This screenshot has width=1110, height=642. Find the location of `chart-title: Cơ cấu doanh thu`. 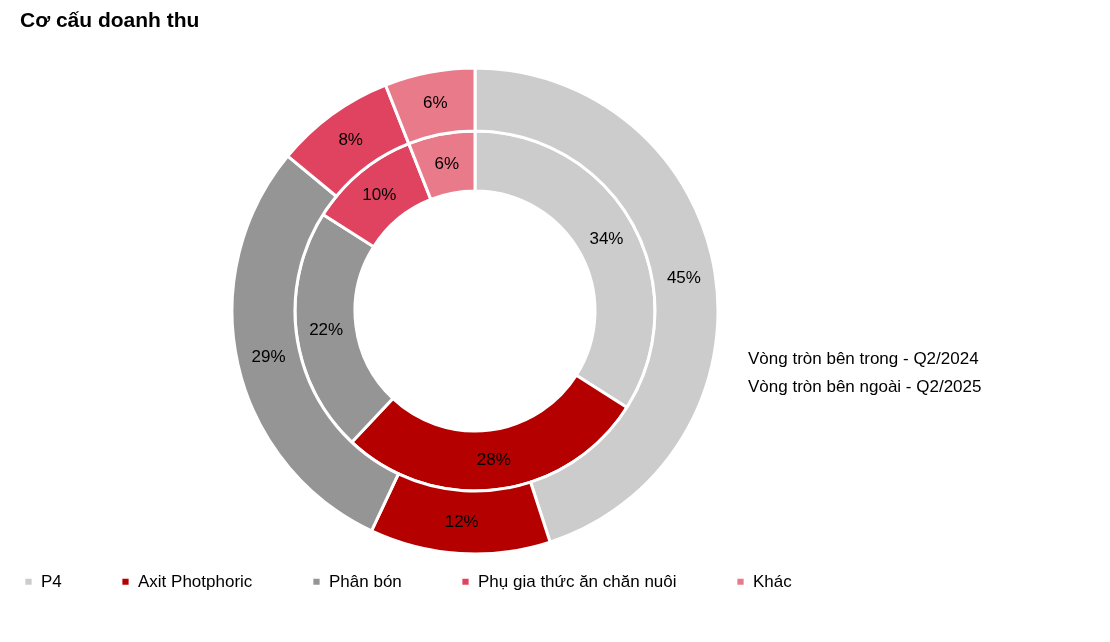

chart-title: Cơ cấu doanh thu is located at coordinates (110, 19).